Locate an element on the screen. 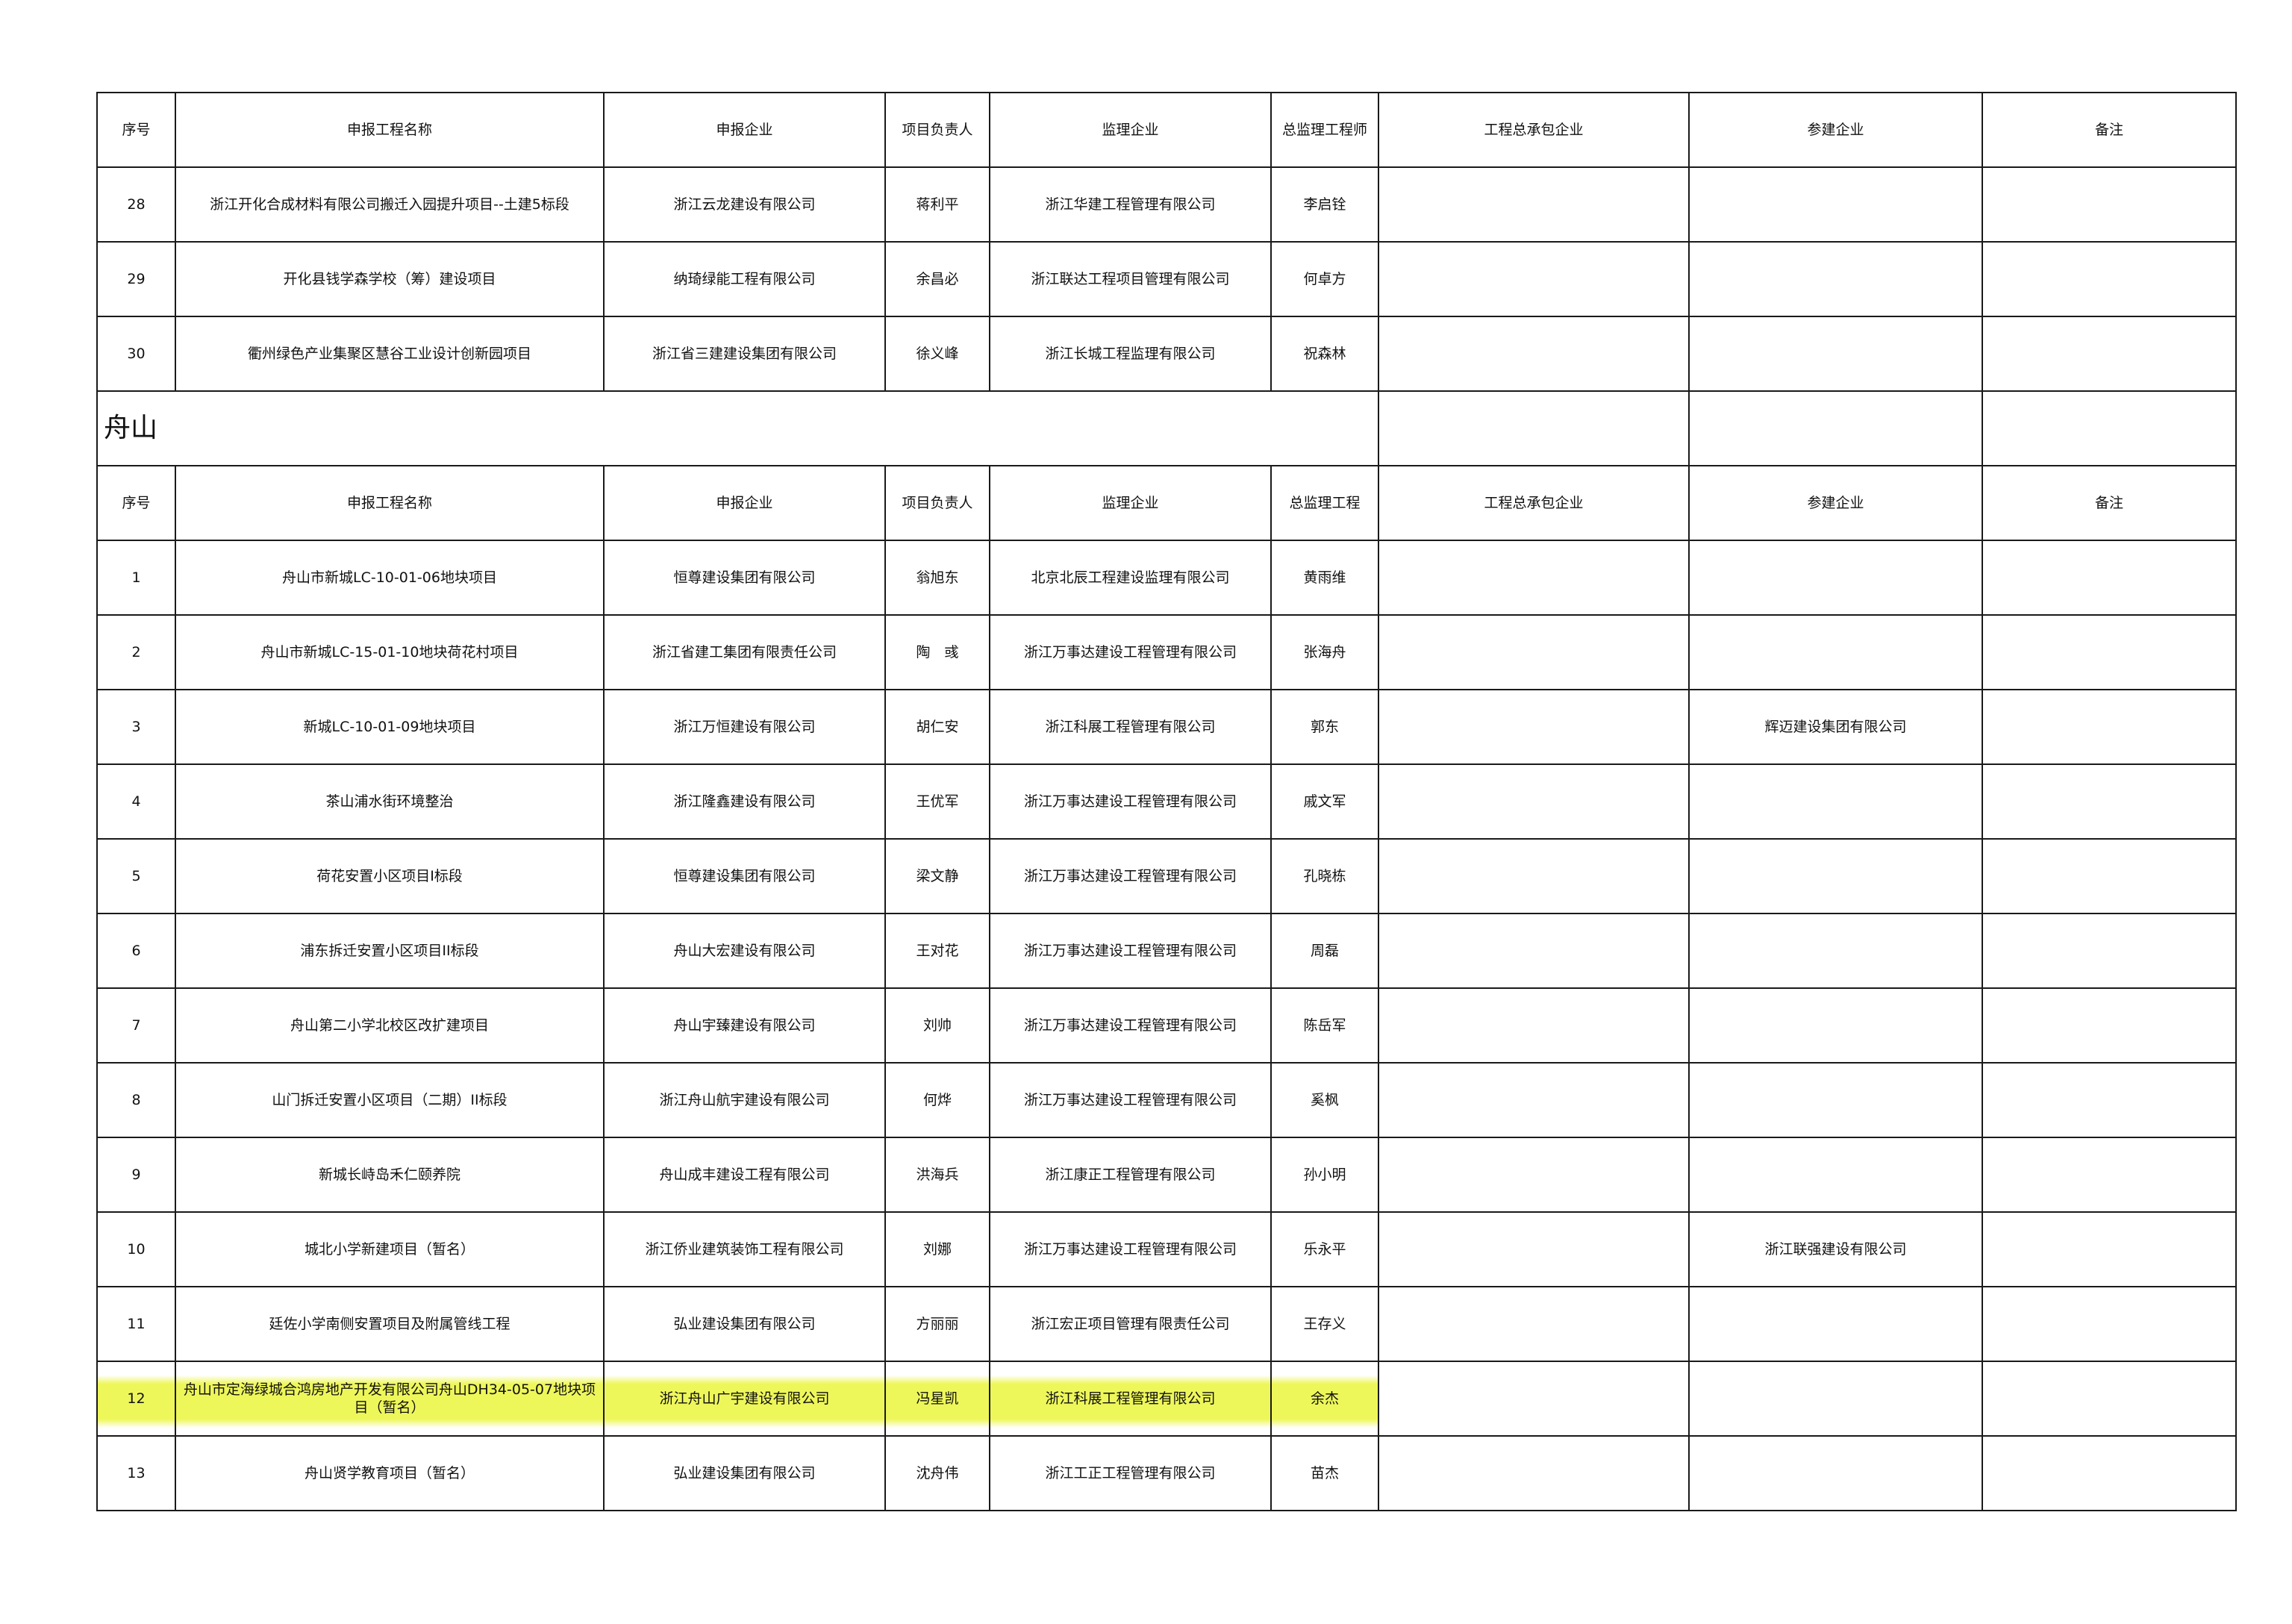 The height and width of the screenshot is (1624, 2292). cell-applicant: 舟山成丰建设工程有限公司 is located at coordinates (744, 1175).